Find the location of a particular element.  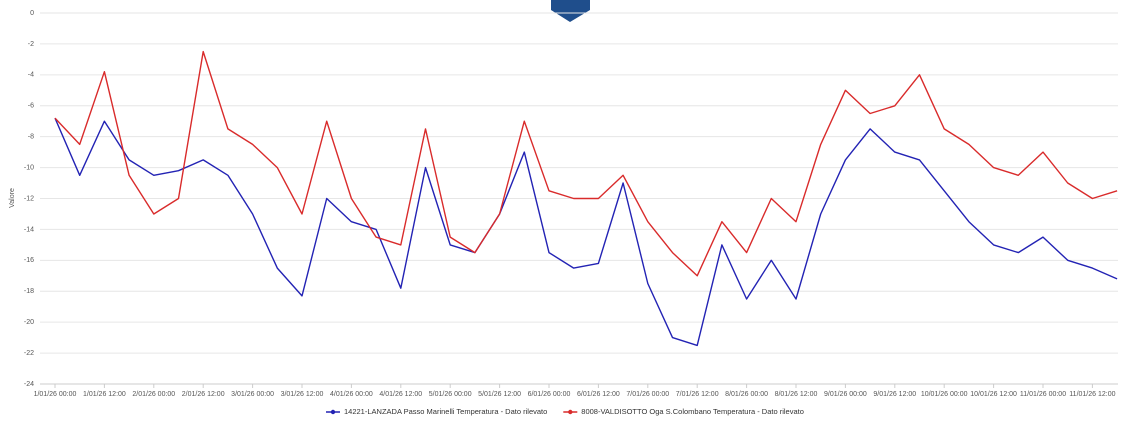

y-tick-label: -24 is located at coordinates (29, 384).